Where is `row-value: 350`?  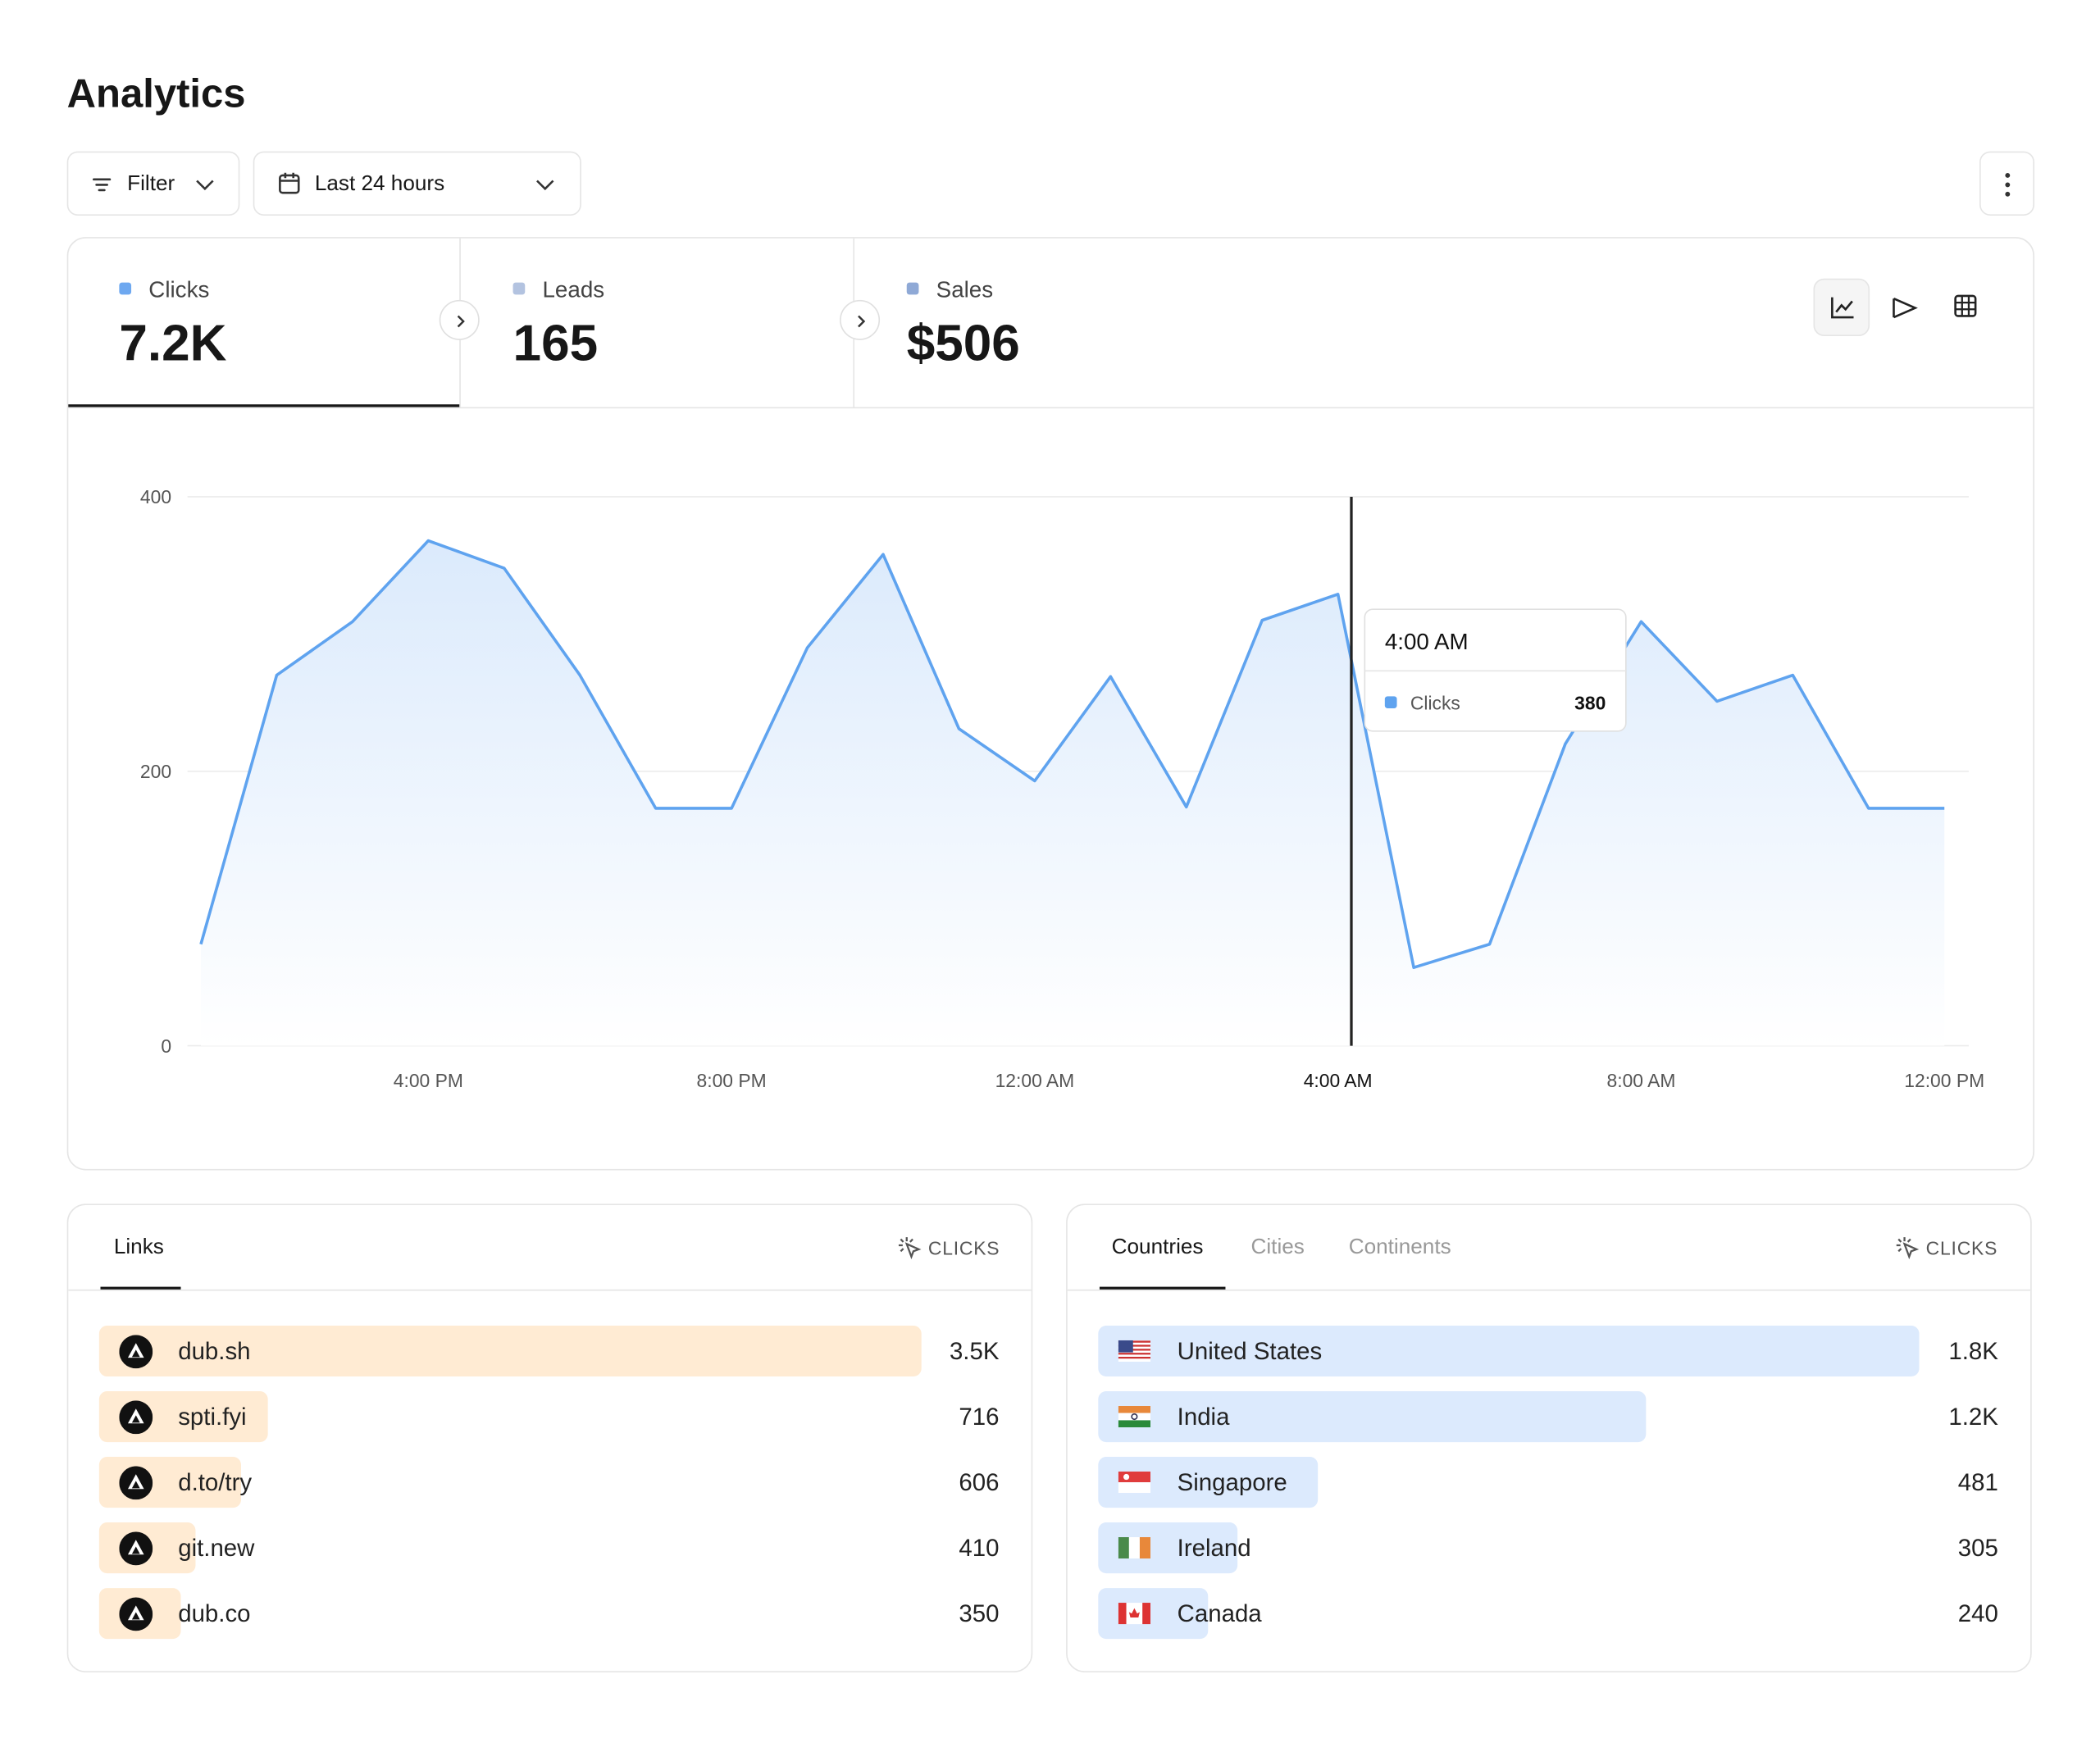 row-value: 350 is located at coordinates (979, 1613).